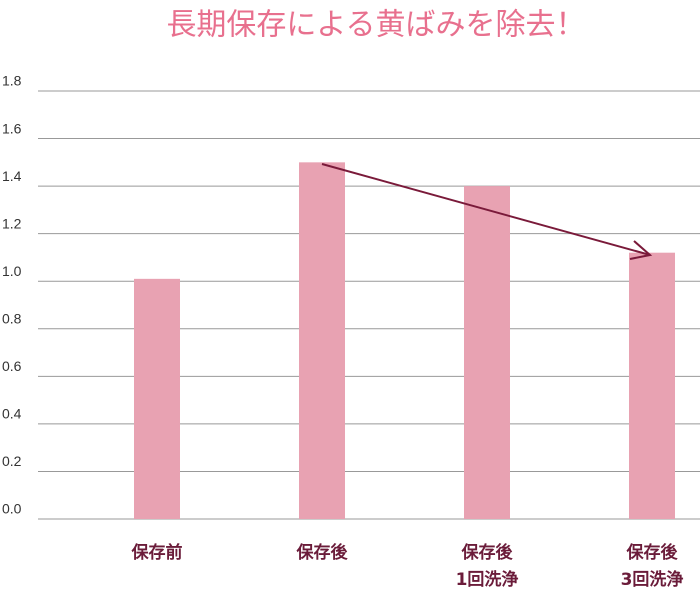 This screenshot has width=700, height=592. What do you see at coordinates (375, 25) in the screenshot?
I see `chart-title: 長期保存による黄ばみを除去！` at bounding box center [375, 25].